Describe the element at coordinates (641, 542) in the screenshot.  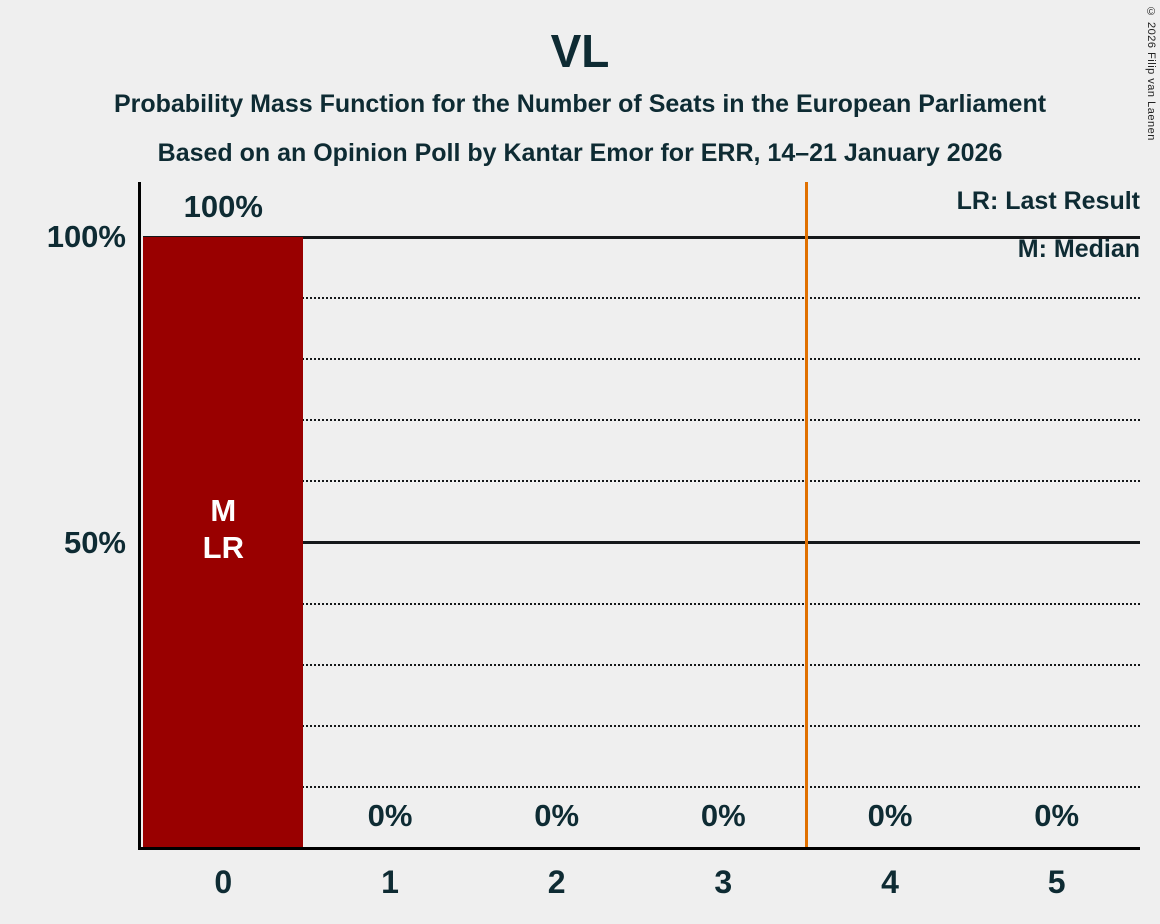
I see `gridline-50pct` at that location.